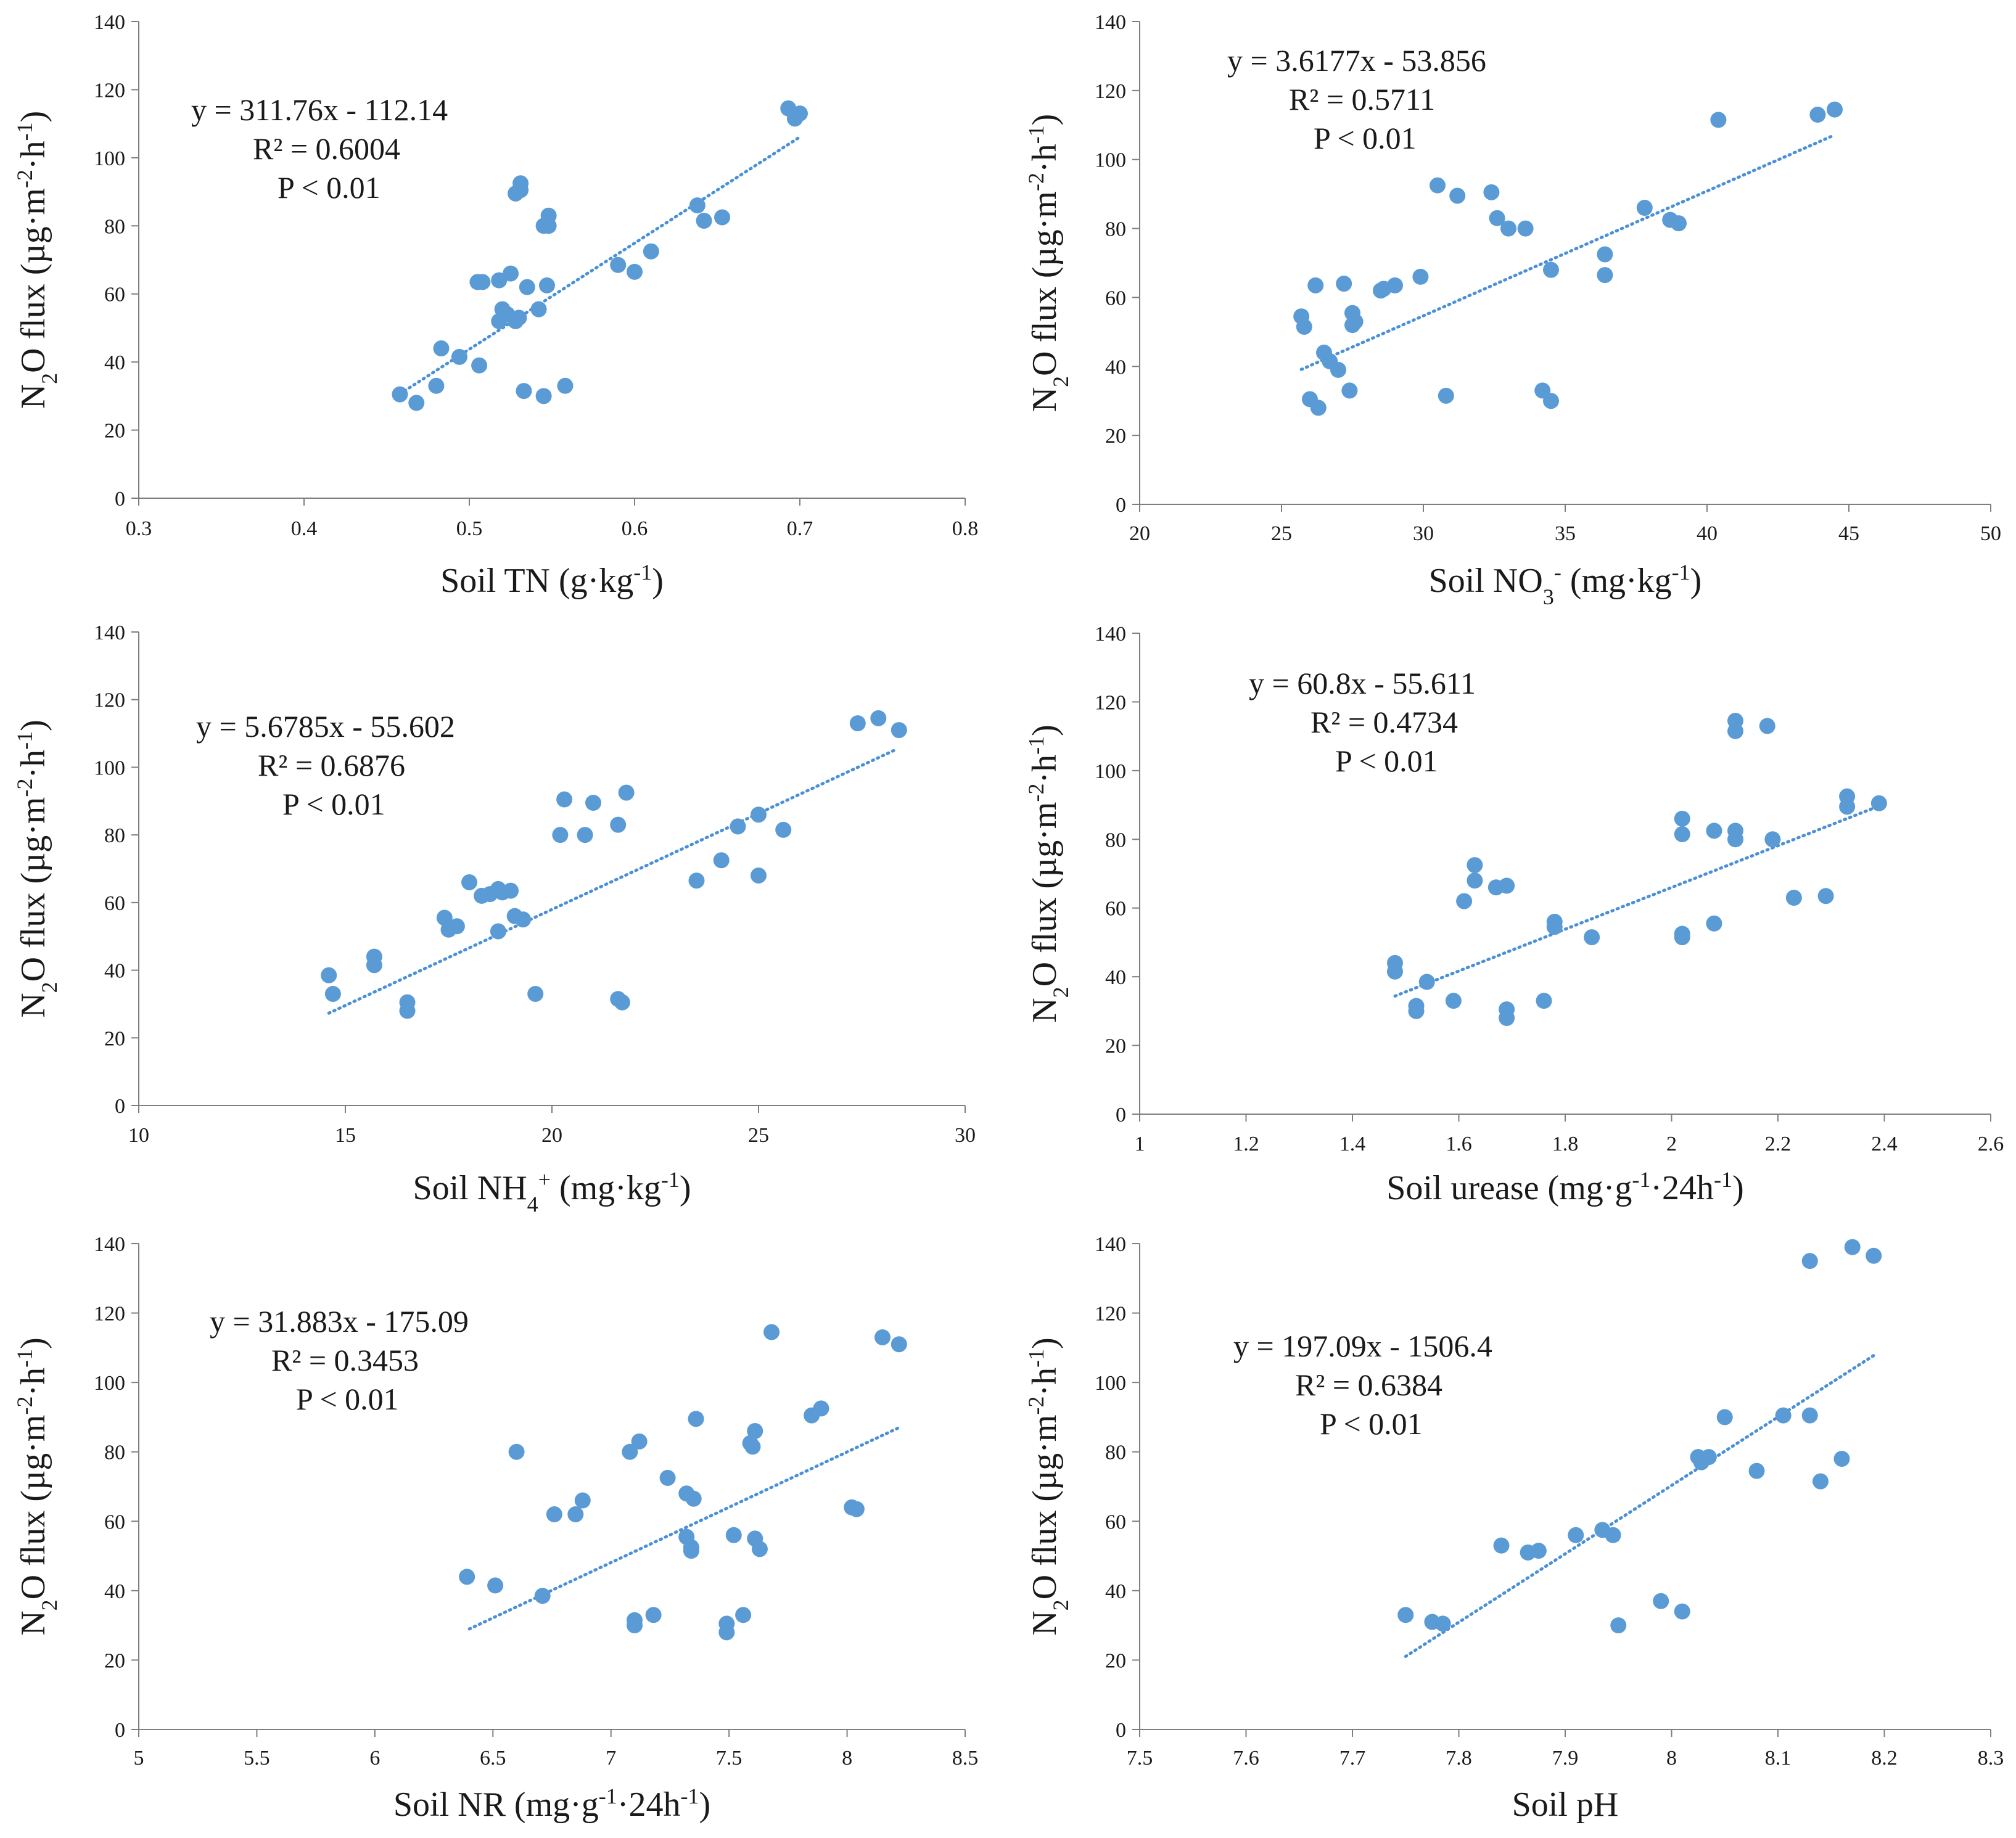  What do you see at coordinates (1356, 60) in the screenshot?
I see `regression-equation: y = 3.6177x - 53.856` at bounding box center [1356, 60].